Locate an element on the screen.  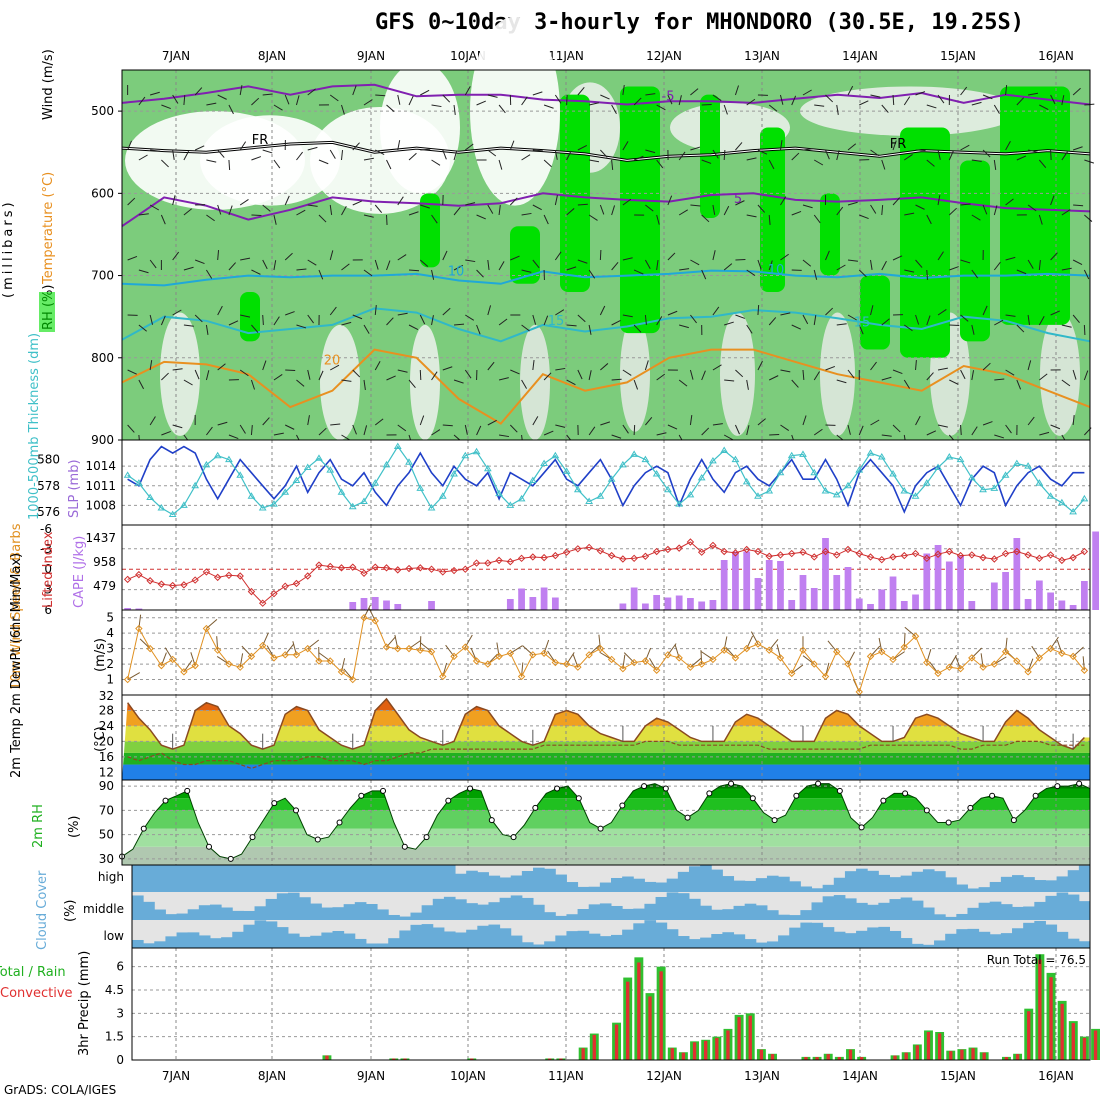
rh-band is located at coordinates (606, 837).